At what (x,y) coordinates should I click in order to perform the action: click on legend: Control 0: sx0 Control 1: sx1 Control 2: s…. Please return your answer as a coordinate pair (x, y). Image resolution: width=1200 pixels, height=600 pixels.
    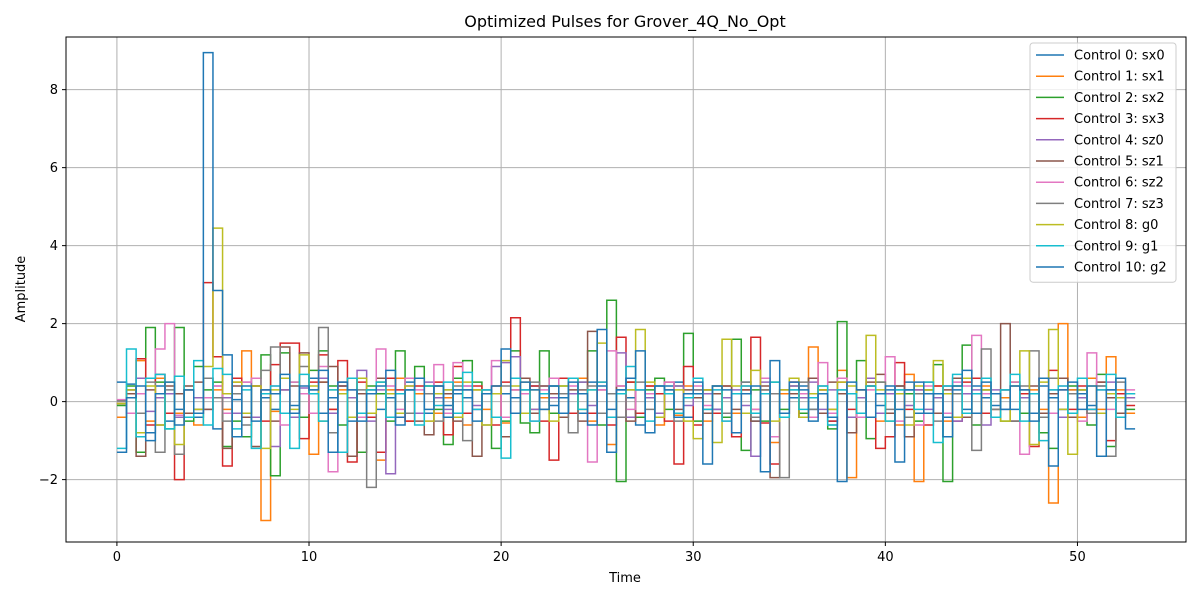
    Looking at the image, I should click on (1103, 162).